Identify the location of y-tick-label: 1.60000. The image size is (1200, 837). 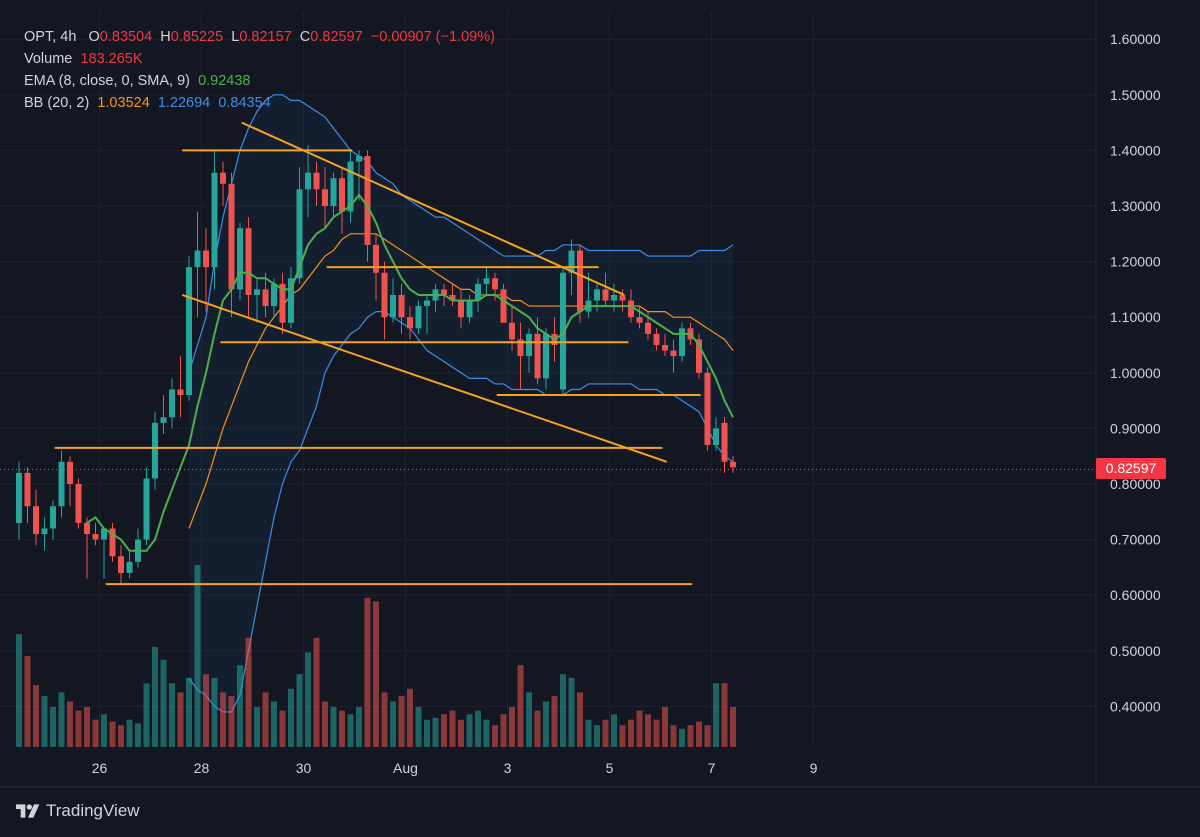
(1135, 39).